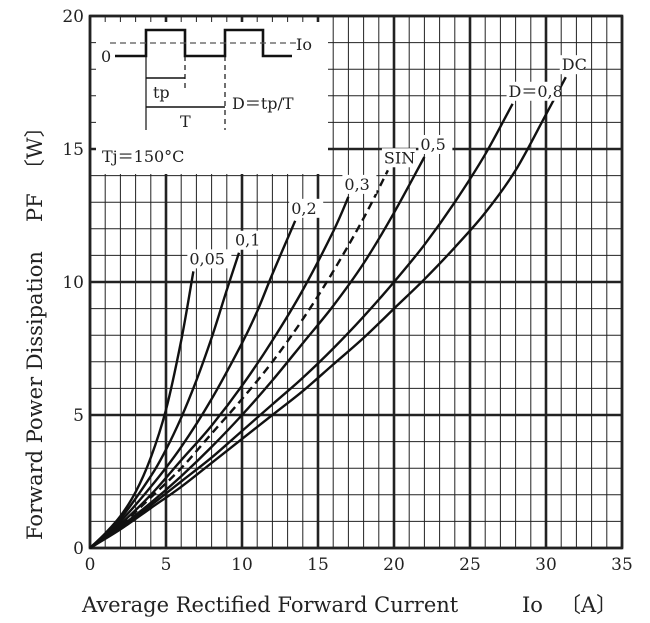 Image resolution: width=650 pixels, height=623 pixels. What do you see at coordinates (270, 605) in the screenshot?
I see `x-axis-label: Average Rectified Forward Current` at bounding box center [270, 605].